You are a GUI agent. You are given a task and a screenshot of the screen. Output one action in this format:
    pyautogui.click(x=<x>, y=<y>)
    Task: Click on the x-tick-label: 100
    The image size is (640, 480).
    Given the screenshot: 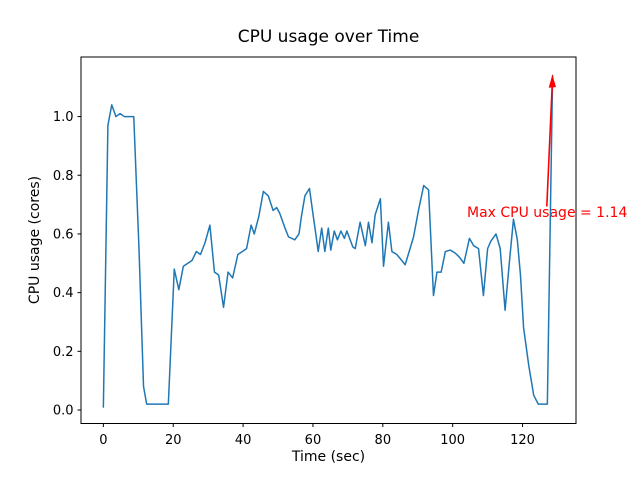 What is the action you would take?
    pyautogui.click(x=452, y=440)
    